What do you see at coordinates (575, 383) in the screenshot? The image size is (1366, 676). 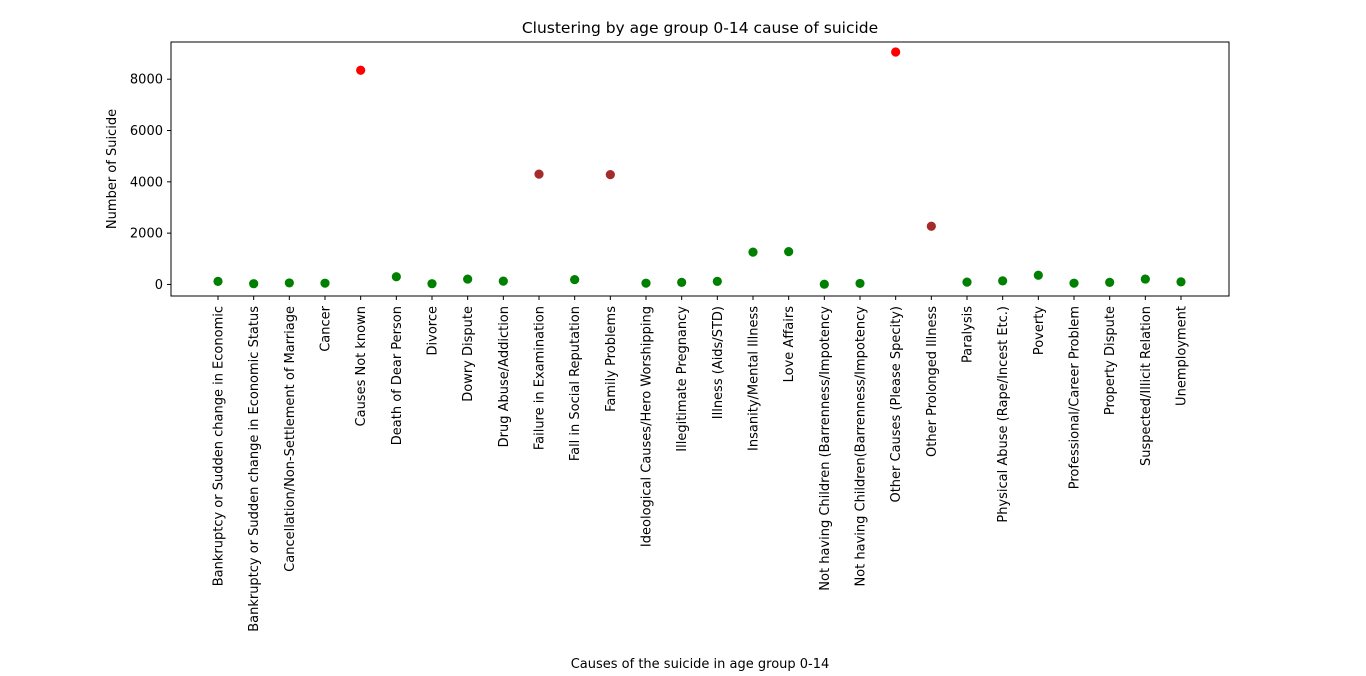 I see `x-tick-label: Fall in Social Reputation` at bounding box center [575, 383].